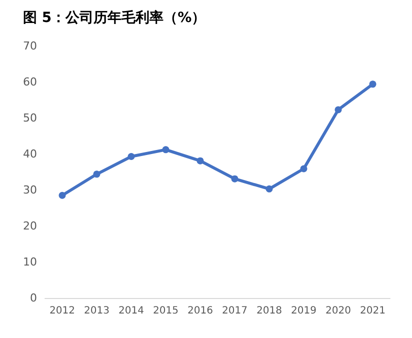 The width and height of the screenshot is (412, 338). I want to click on x-tick-label: 2018, so click(269, 311).